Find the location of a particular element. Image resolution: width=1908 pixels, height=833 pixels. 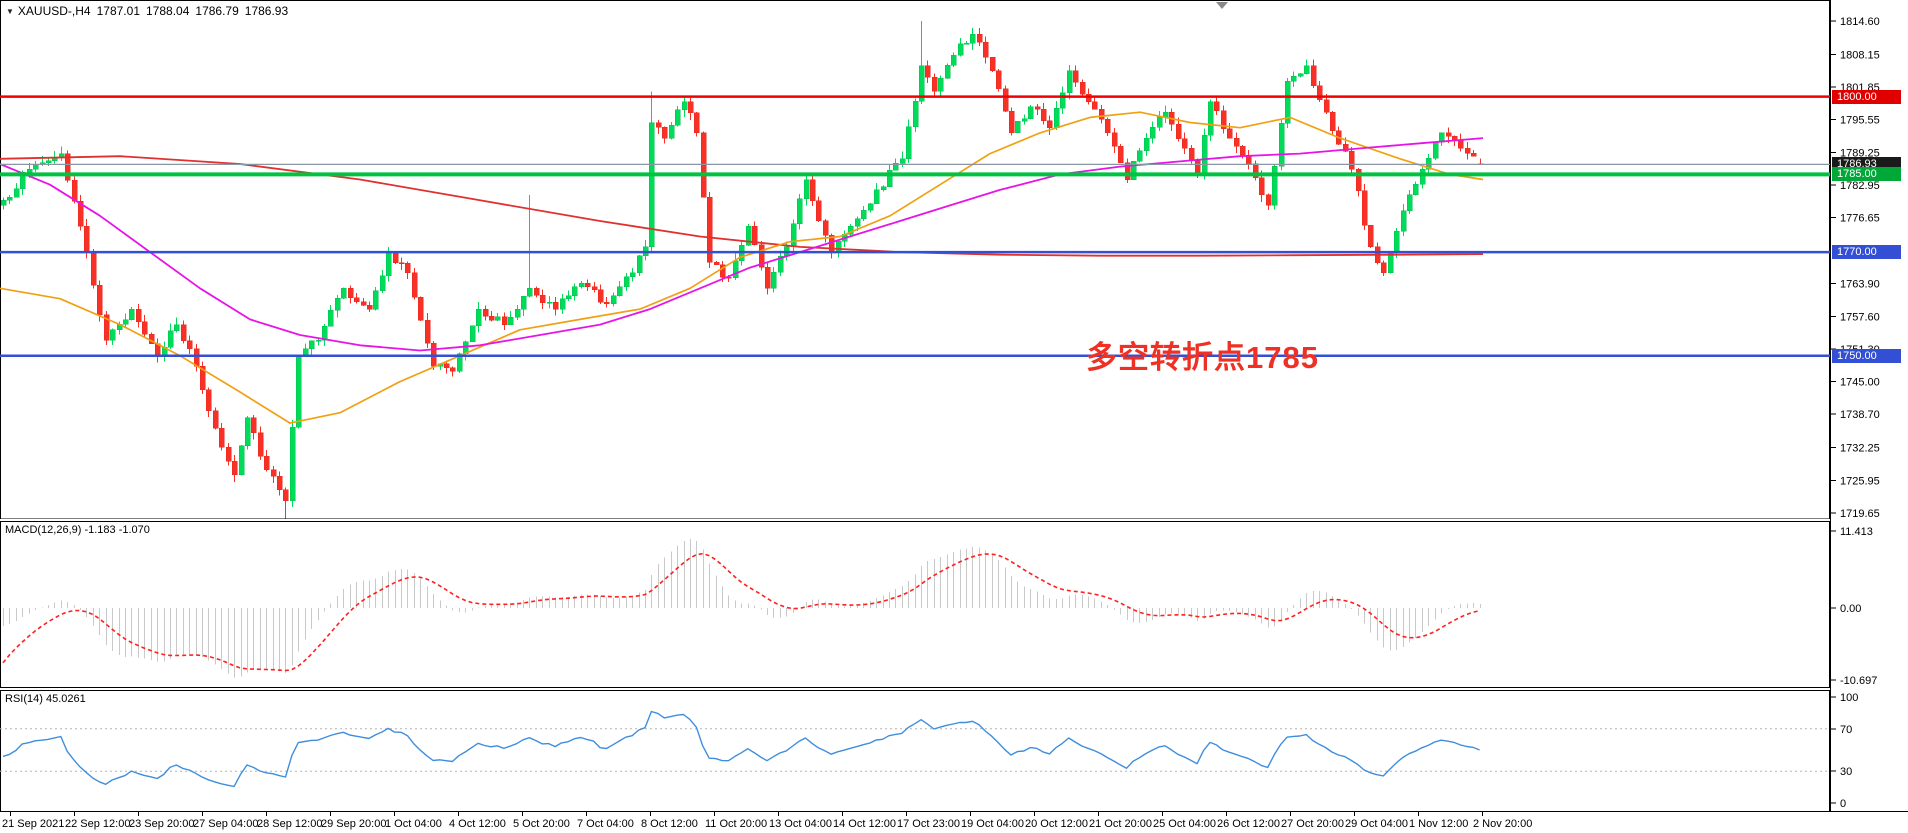

symbol-timeframe-label: XAUUSD-,H4 is located at coordinates (54, 11).